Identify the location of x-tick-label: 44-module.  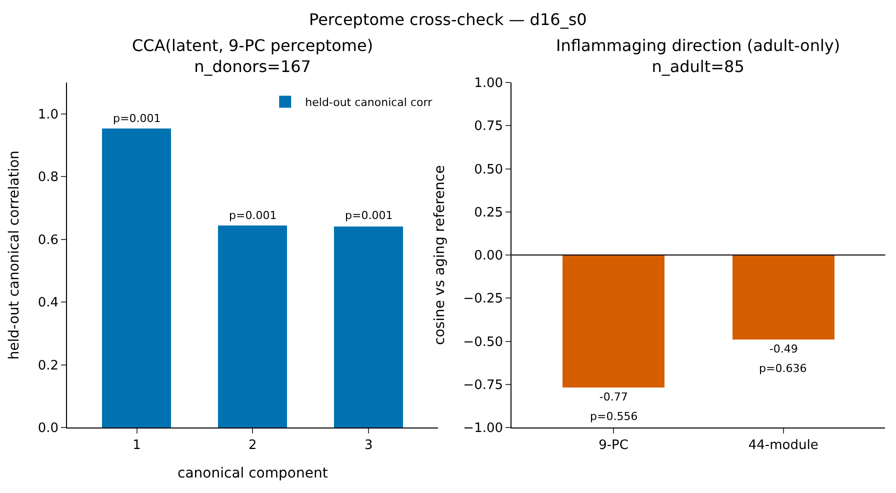
(783, 446).